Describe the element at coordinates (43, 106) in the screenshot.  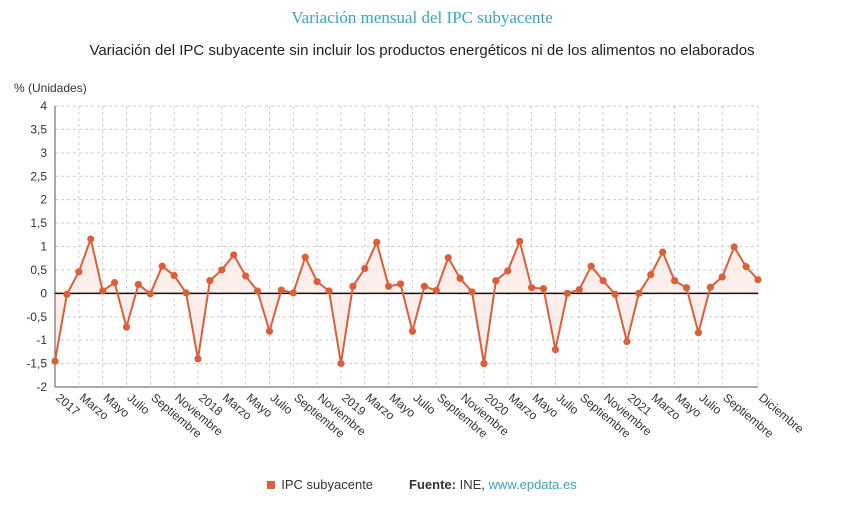
I see `y-tick-label: 4` at that location.